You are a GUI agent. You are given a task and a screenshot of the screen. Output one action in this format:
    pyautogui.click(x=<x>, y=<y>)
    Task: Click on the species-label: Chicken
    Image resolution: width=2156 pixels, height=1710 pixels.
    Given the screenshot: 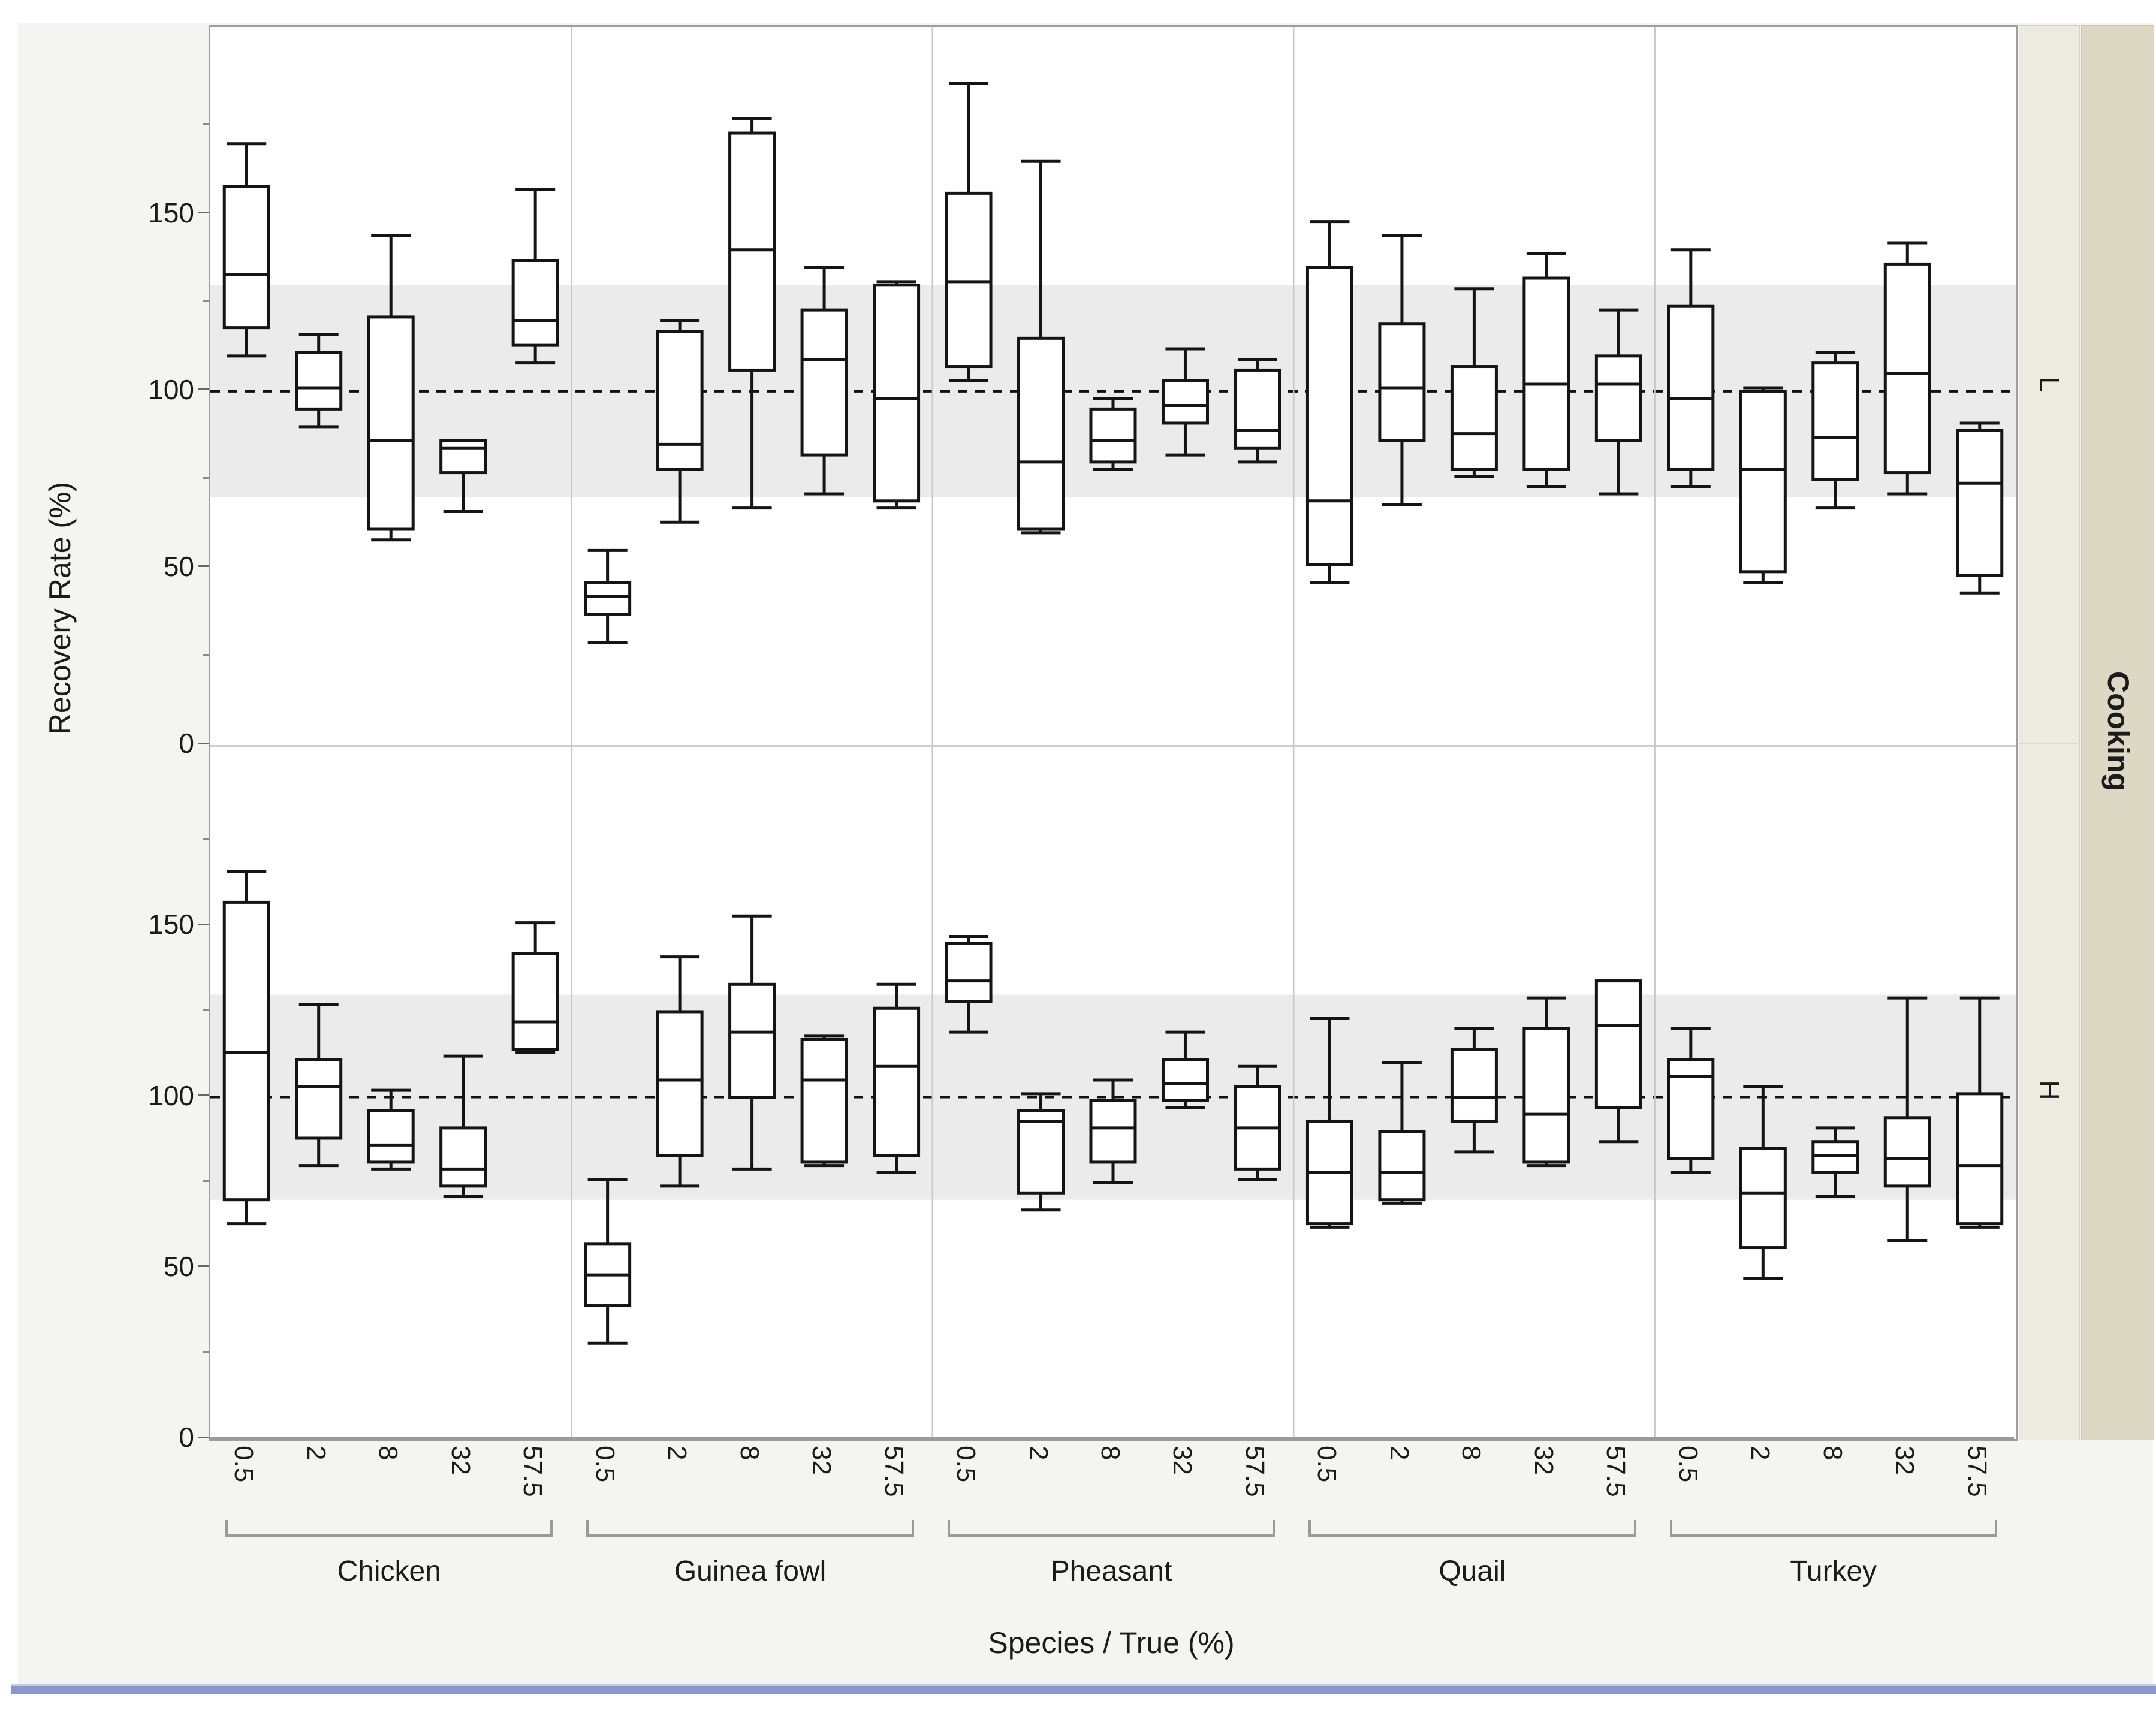 What is the action you would take?
    pyautogui.click(x=389, y=1571)
    